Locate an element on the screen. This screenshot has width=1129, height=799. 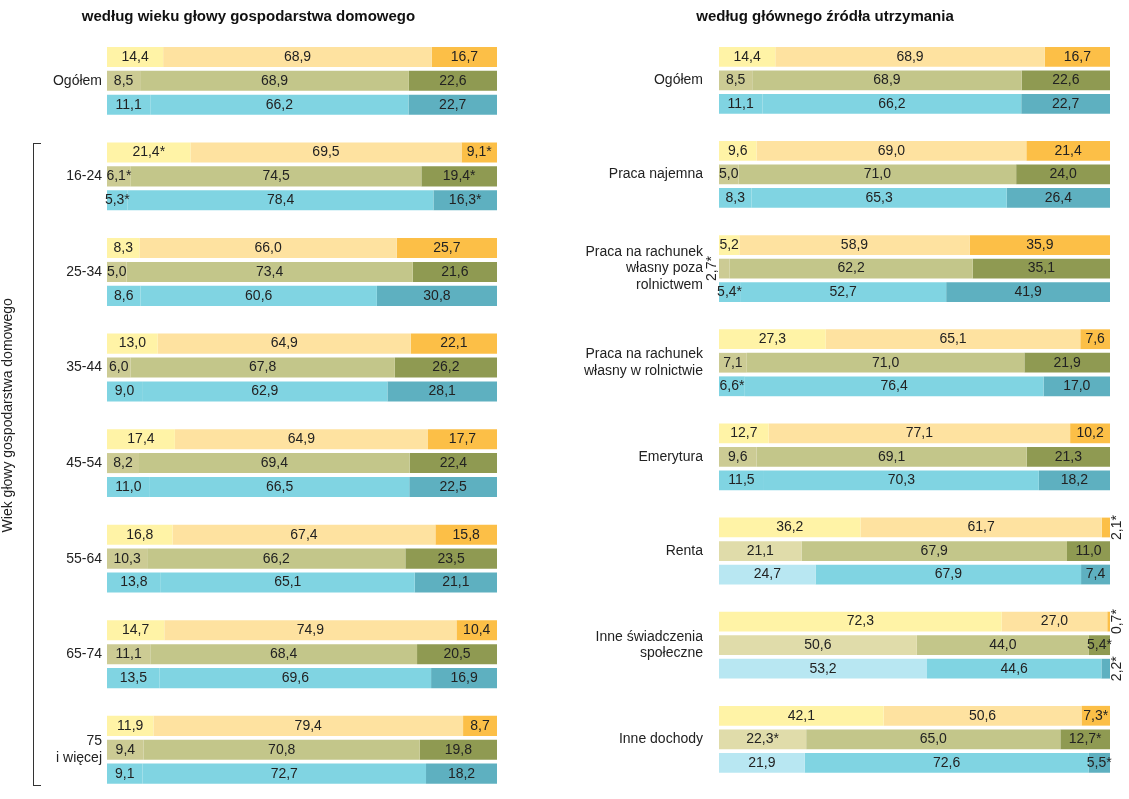
y-tick-label: Ogółem is located at coordinates (678, 79).